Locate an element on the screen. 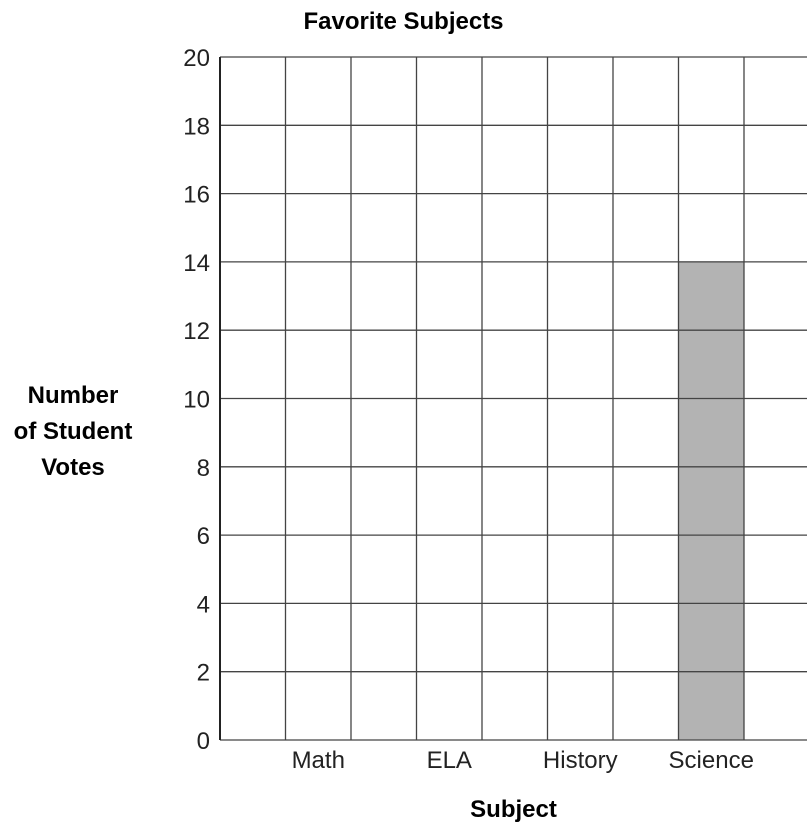 The image size is (807, 829). x-tick-label: History is located at coordinates (580, 760).